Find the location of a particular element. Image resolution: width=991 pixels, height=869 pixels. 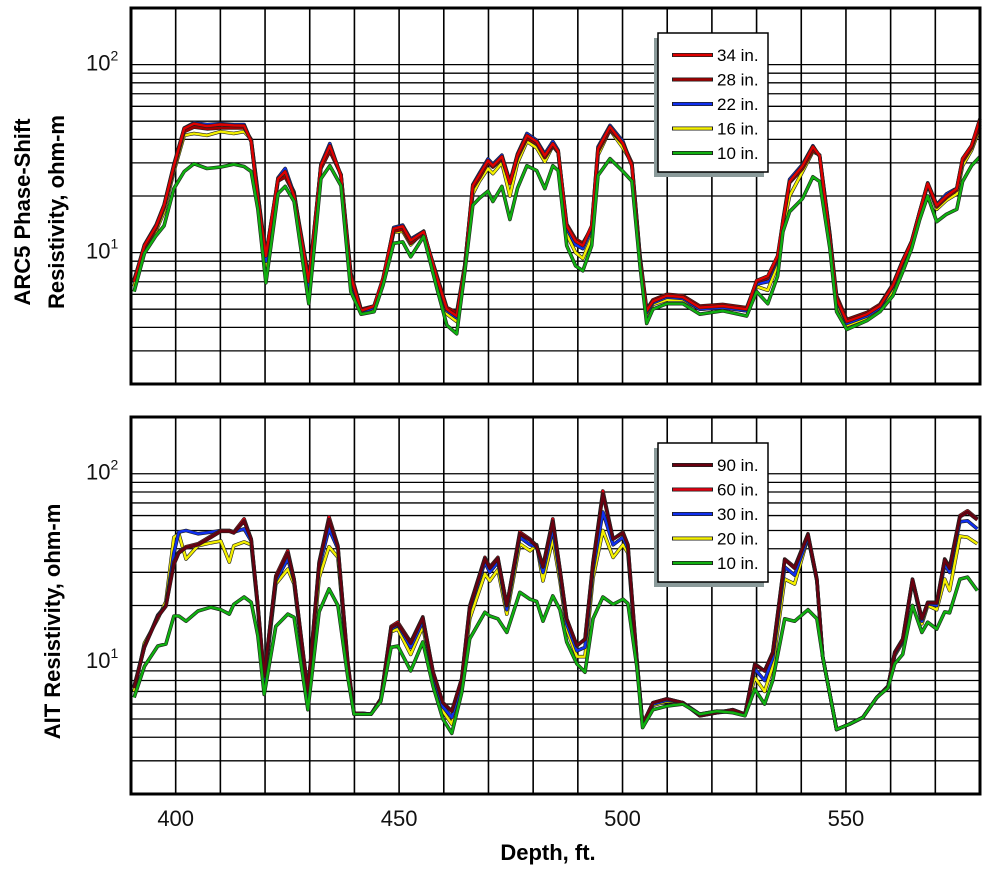

x-tick-label: 500 is located at coordinates (622, 818).